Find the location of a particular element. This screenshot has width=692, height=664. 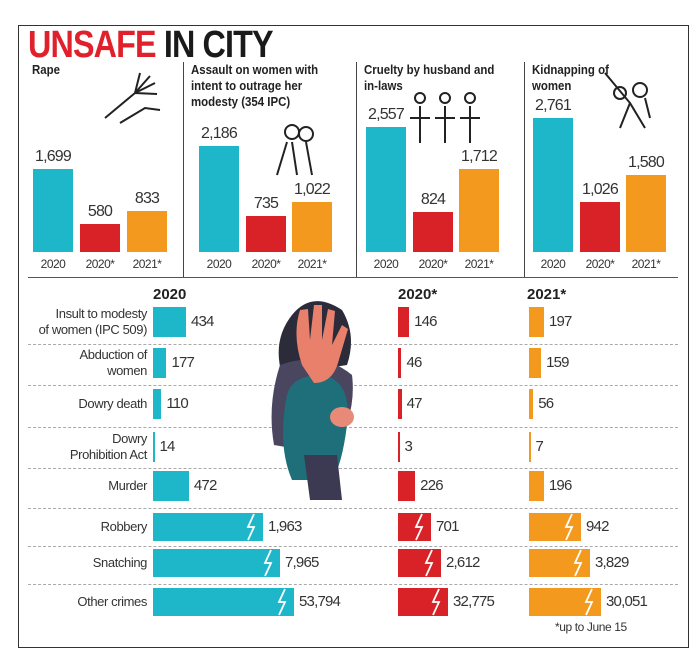

row-label: Murder is located at coordinates (127, 486).